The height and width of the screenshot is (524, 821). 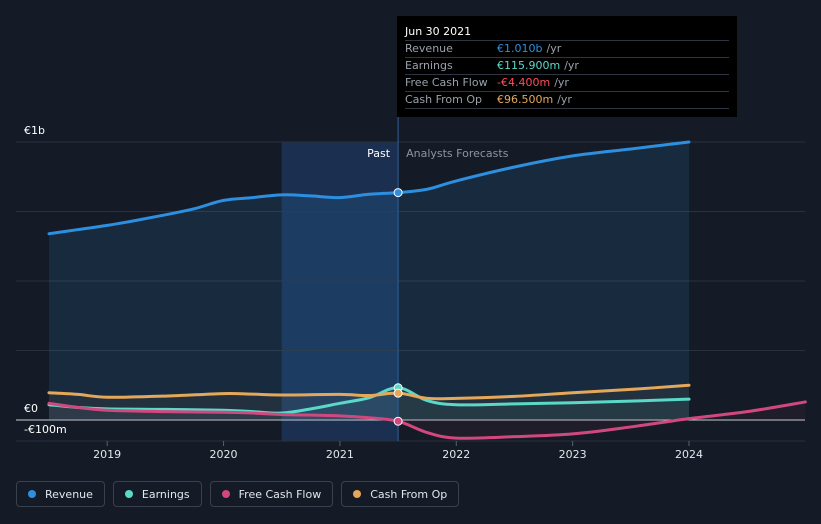 I want to click on forecast-label: Analysts Forecasts, so click(x=457, y=153).